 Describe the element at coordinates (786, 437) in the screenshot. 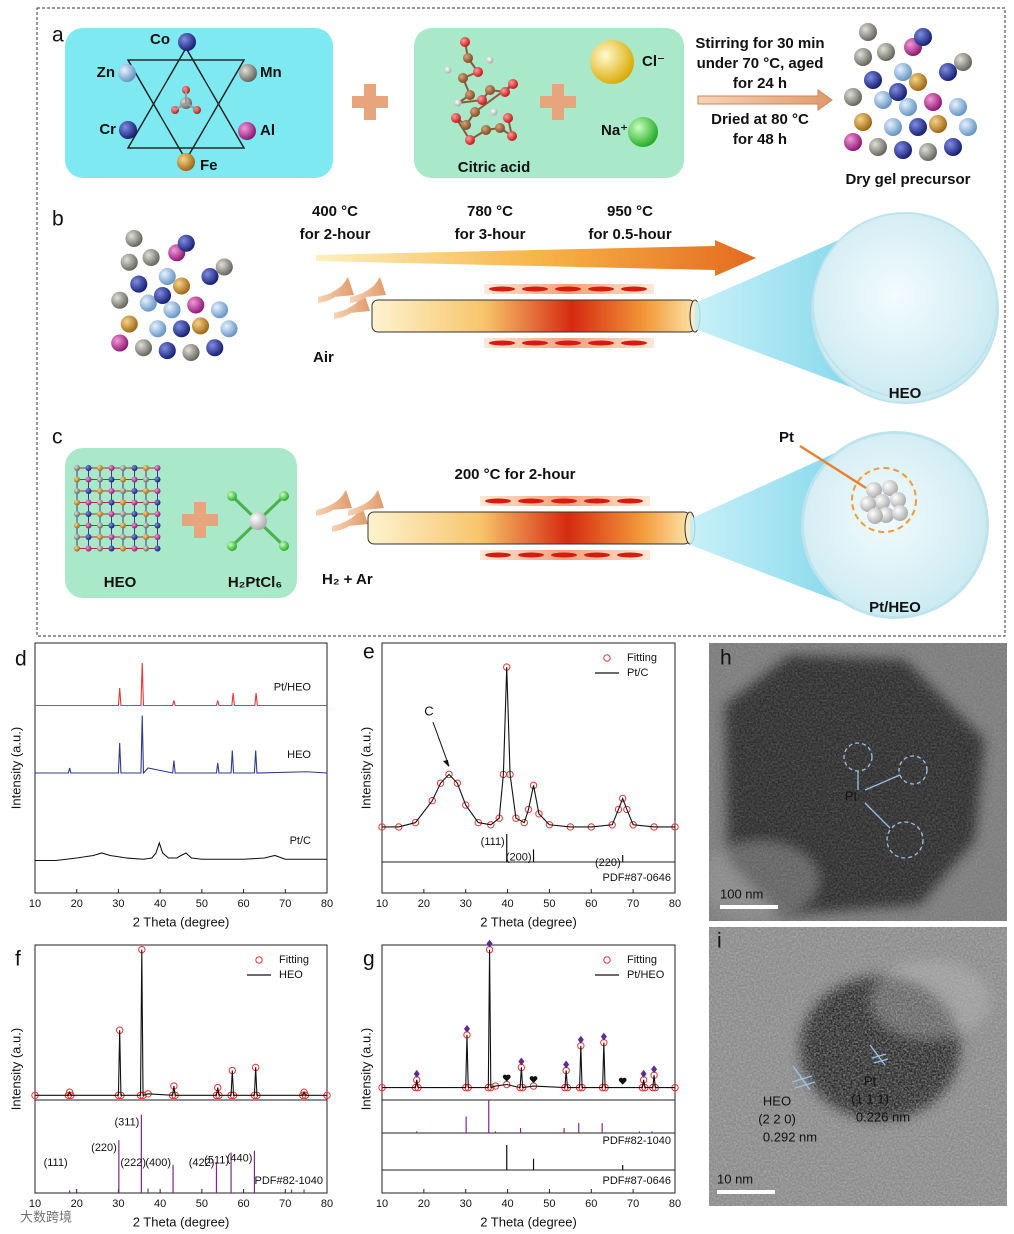

I see `label: Pt` at that location.